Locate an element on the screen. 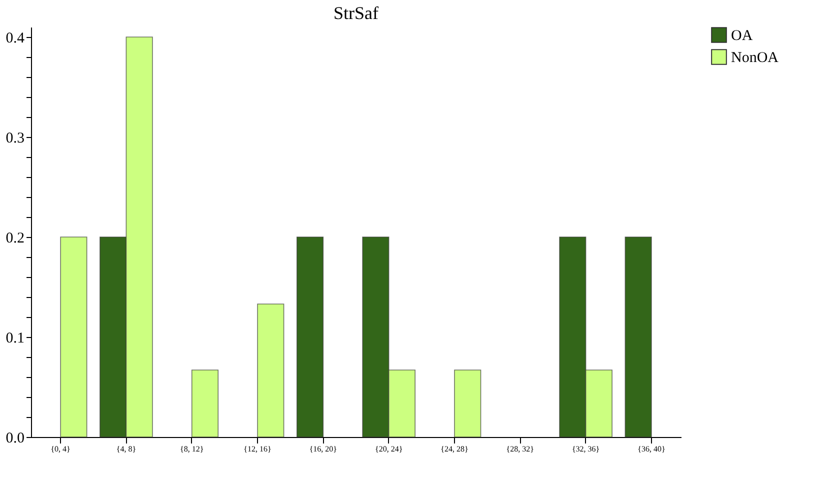 The image size is (838, 478). x-tick-label: {28, 32} is located at coordinates (520, 449).